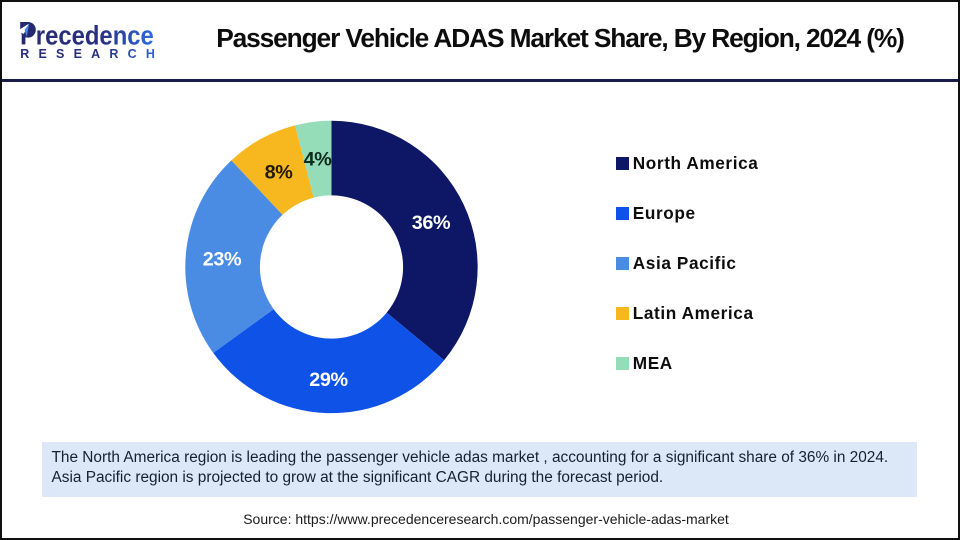  I want to click on svg-text: 23%, so click(222, 260).